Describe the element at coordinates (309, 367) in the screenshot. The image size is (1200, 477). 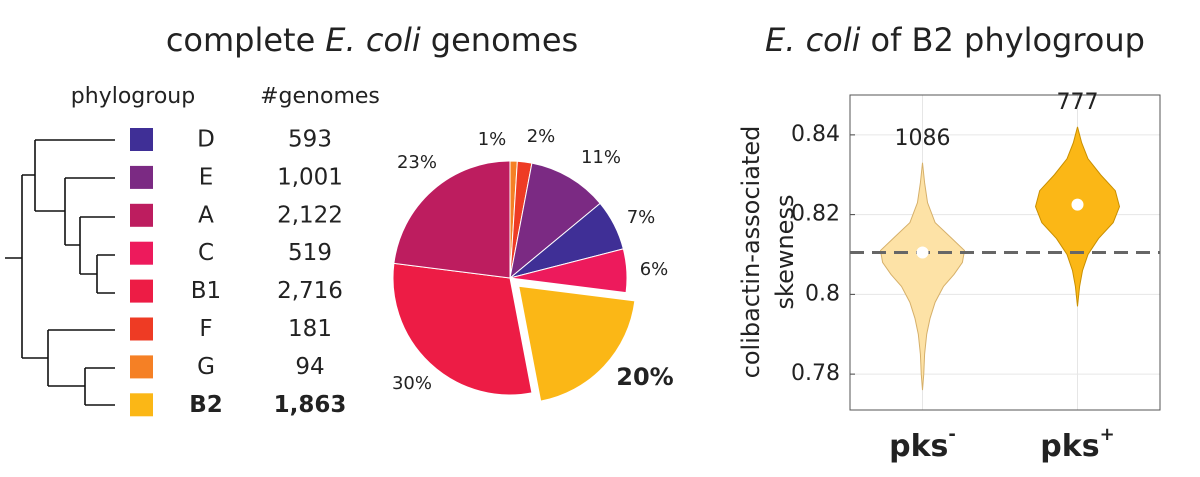
I see `genome-count: 94` at that location.